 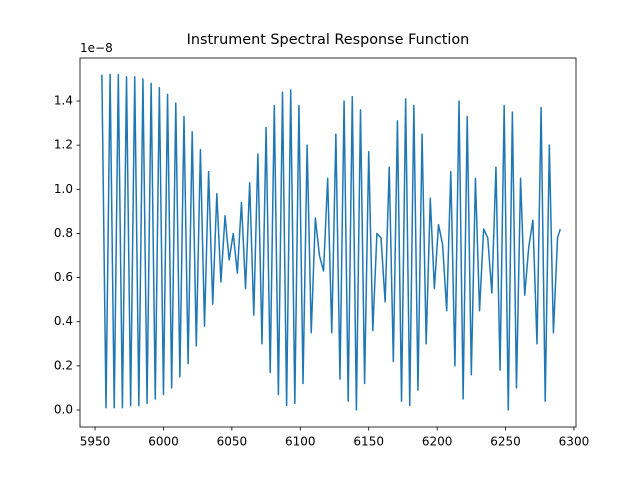 I want to click on y-tick-label: 0.8, so click(x=63, y=233).